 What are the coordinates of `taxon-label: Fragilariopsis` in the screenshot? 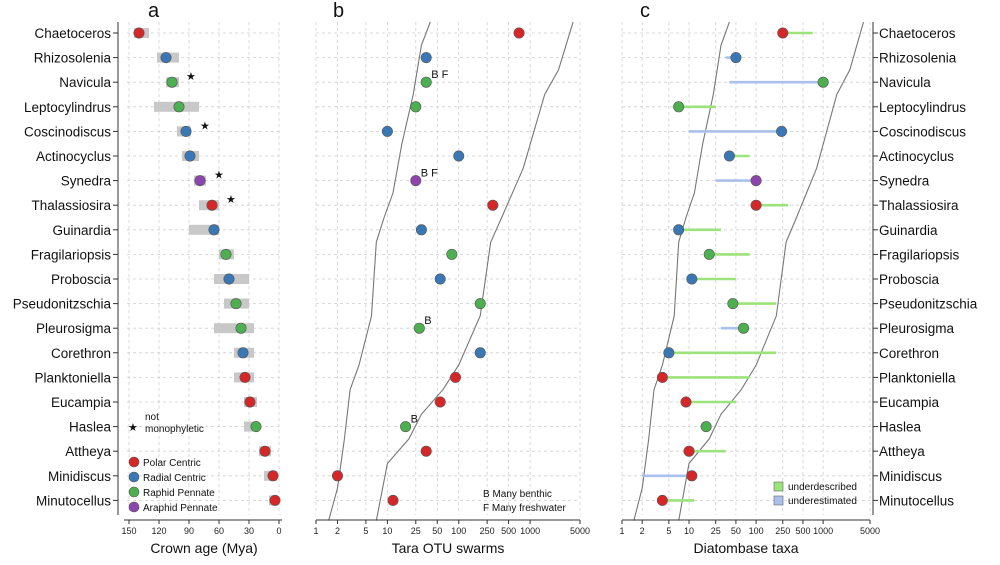 It's located at (71, 254).